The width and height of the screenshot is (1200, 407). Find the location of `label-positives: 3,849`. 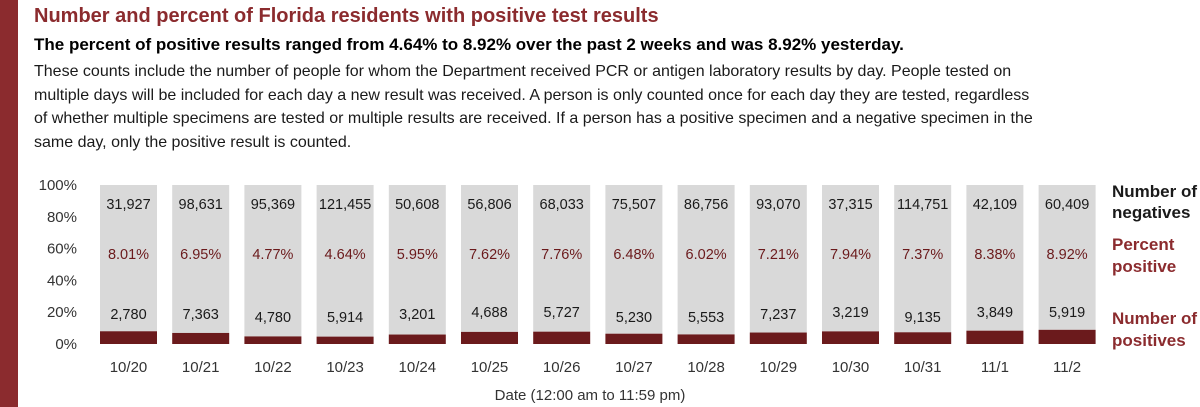

label-positives: 3,849 is located at coordinates (995, 313).